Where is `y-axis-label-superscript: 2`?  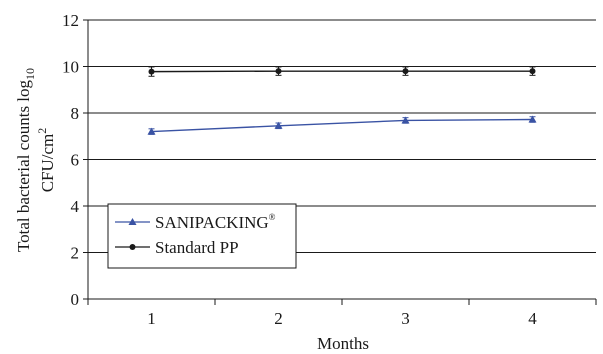 y-axis-label-superscript: 2 is located at coordinates (42, 131).